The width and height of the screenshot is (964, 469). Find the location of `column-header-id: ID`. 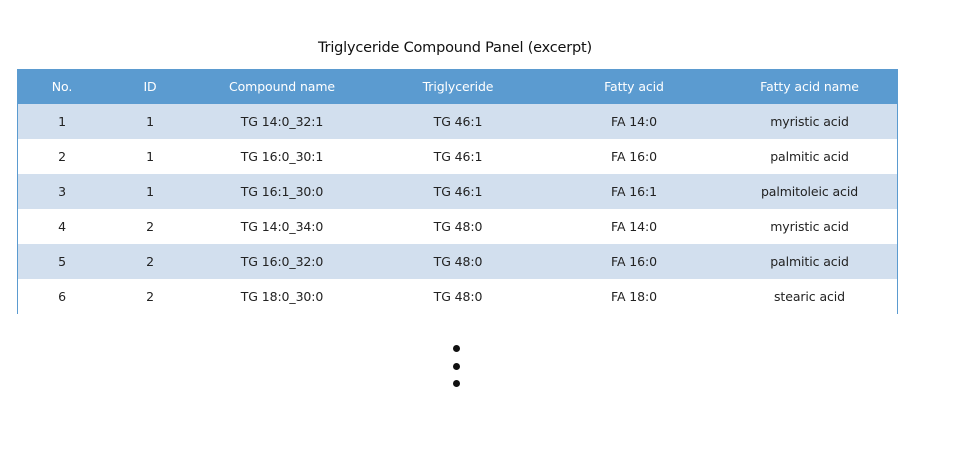

column-header-id: ID is located at coordinates (150, 86).